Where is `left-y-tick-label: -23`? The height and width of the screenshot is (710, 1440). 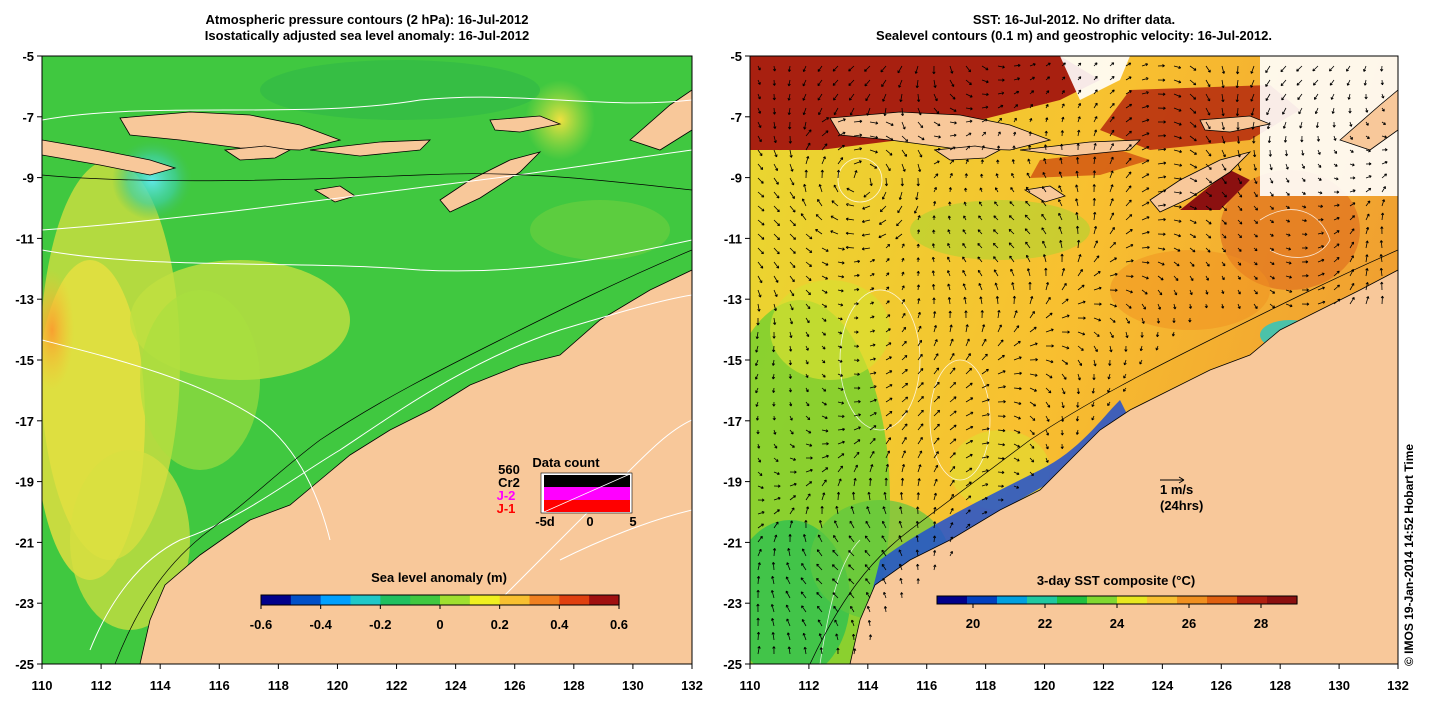
left-y-tick-label: -23 is located at coordinates (24, 603).